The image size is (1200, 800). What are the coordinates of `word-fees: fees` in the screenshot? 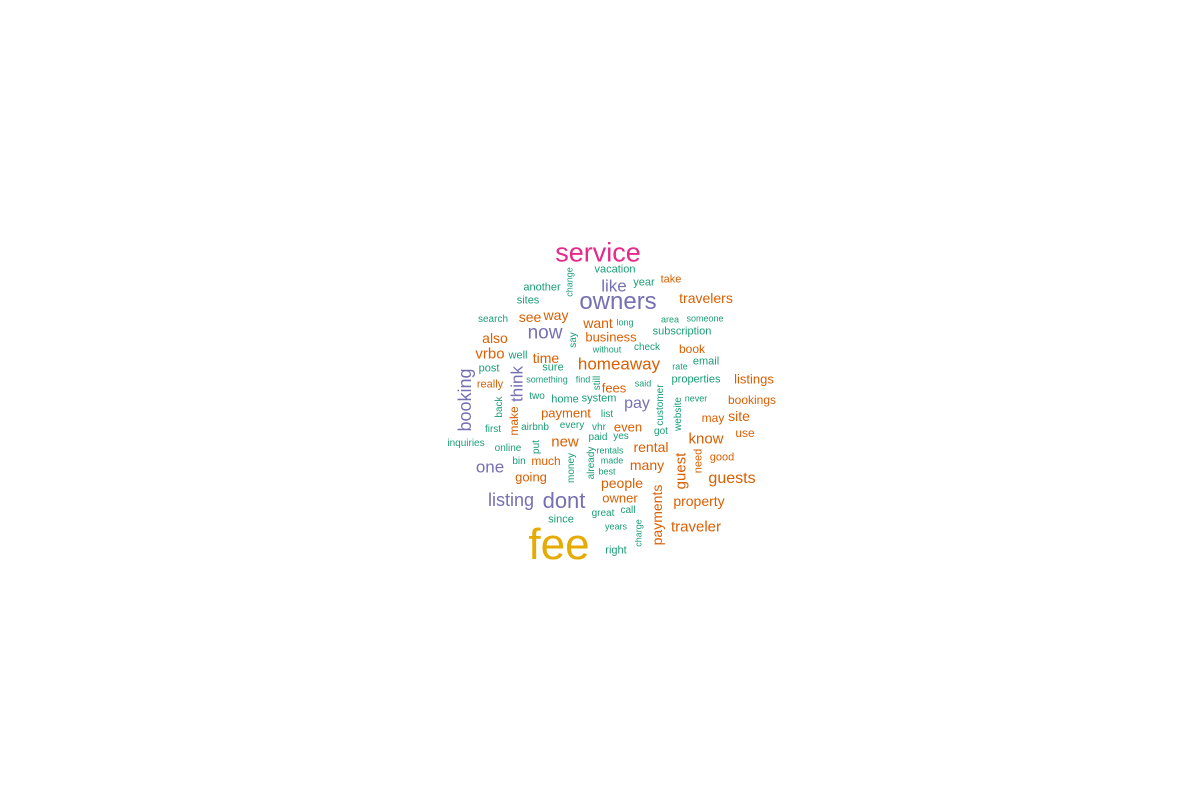 It's located at (614, 388).